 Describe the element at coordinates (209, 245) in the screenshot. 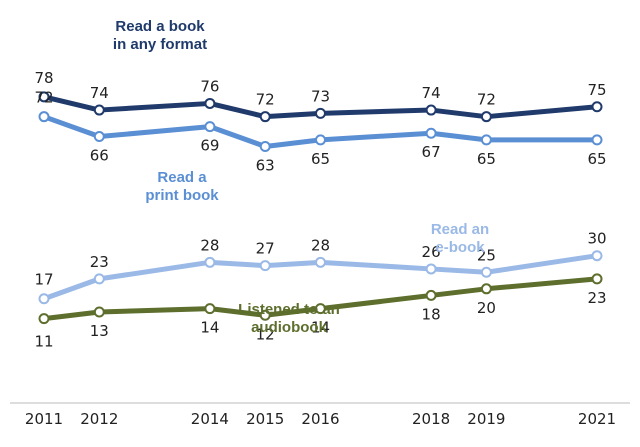

I see `value-label-ebook-2014: 28` at that location.